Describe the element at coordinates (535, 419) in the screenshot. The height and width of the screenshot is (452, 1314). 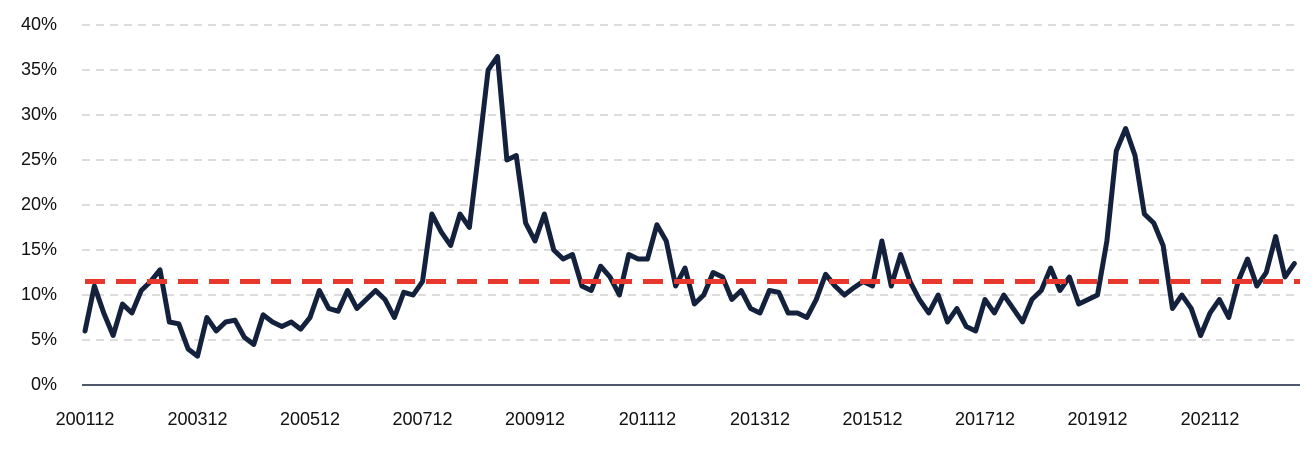
I see `x-tick-label: 200912` at that location.